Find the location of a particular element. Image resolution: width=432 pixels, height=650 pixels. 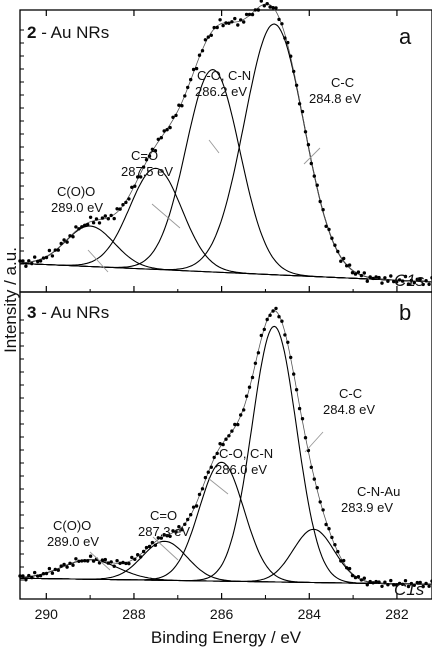

panel-a-peak-label-c(o)o: C(O)O 289.0 eV is located at coordinates (77, 199).